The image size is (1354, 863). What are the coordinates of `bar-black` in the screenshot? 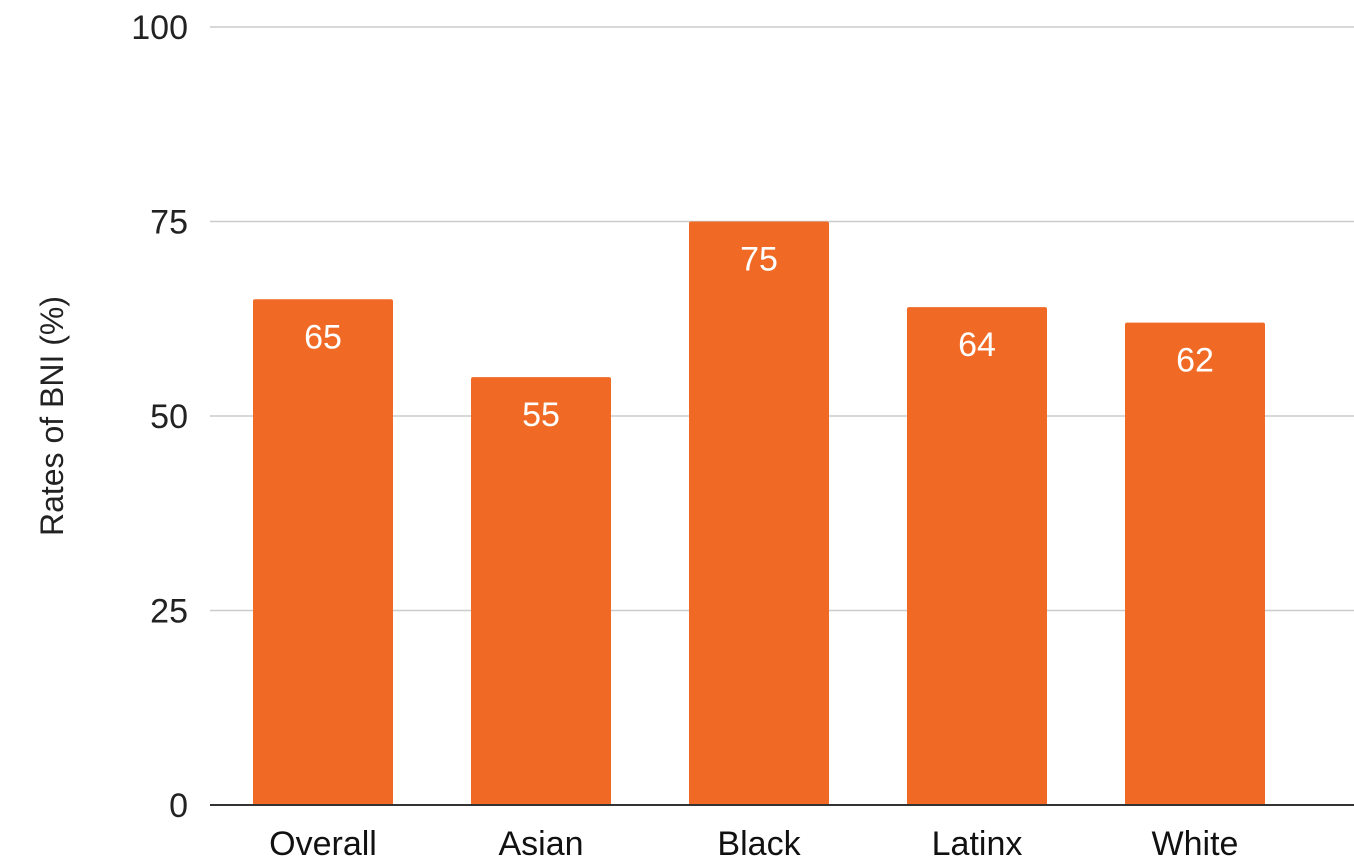 It's located at (759, 513).